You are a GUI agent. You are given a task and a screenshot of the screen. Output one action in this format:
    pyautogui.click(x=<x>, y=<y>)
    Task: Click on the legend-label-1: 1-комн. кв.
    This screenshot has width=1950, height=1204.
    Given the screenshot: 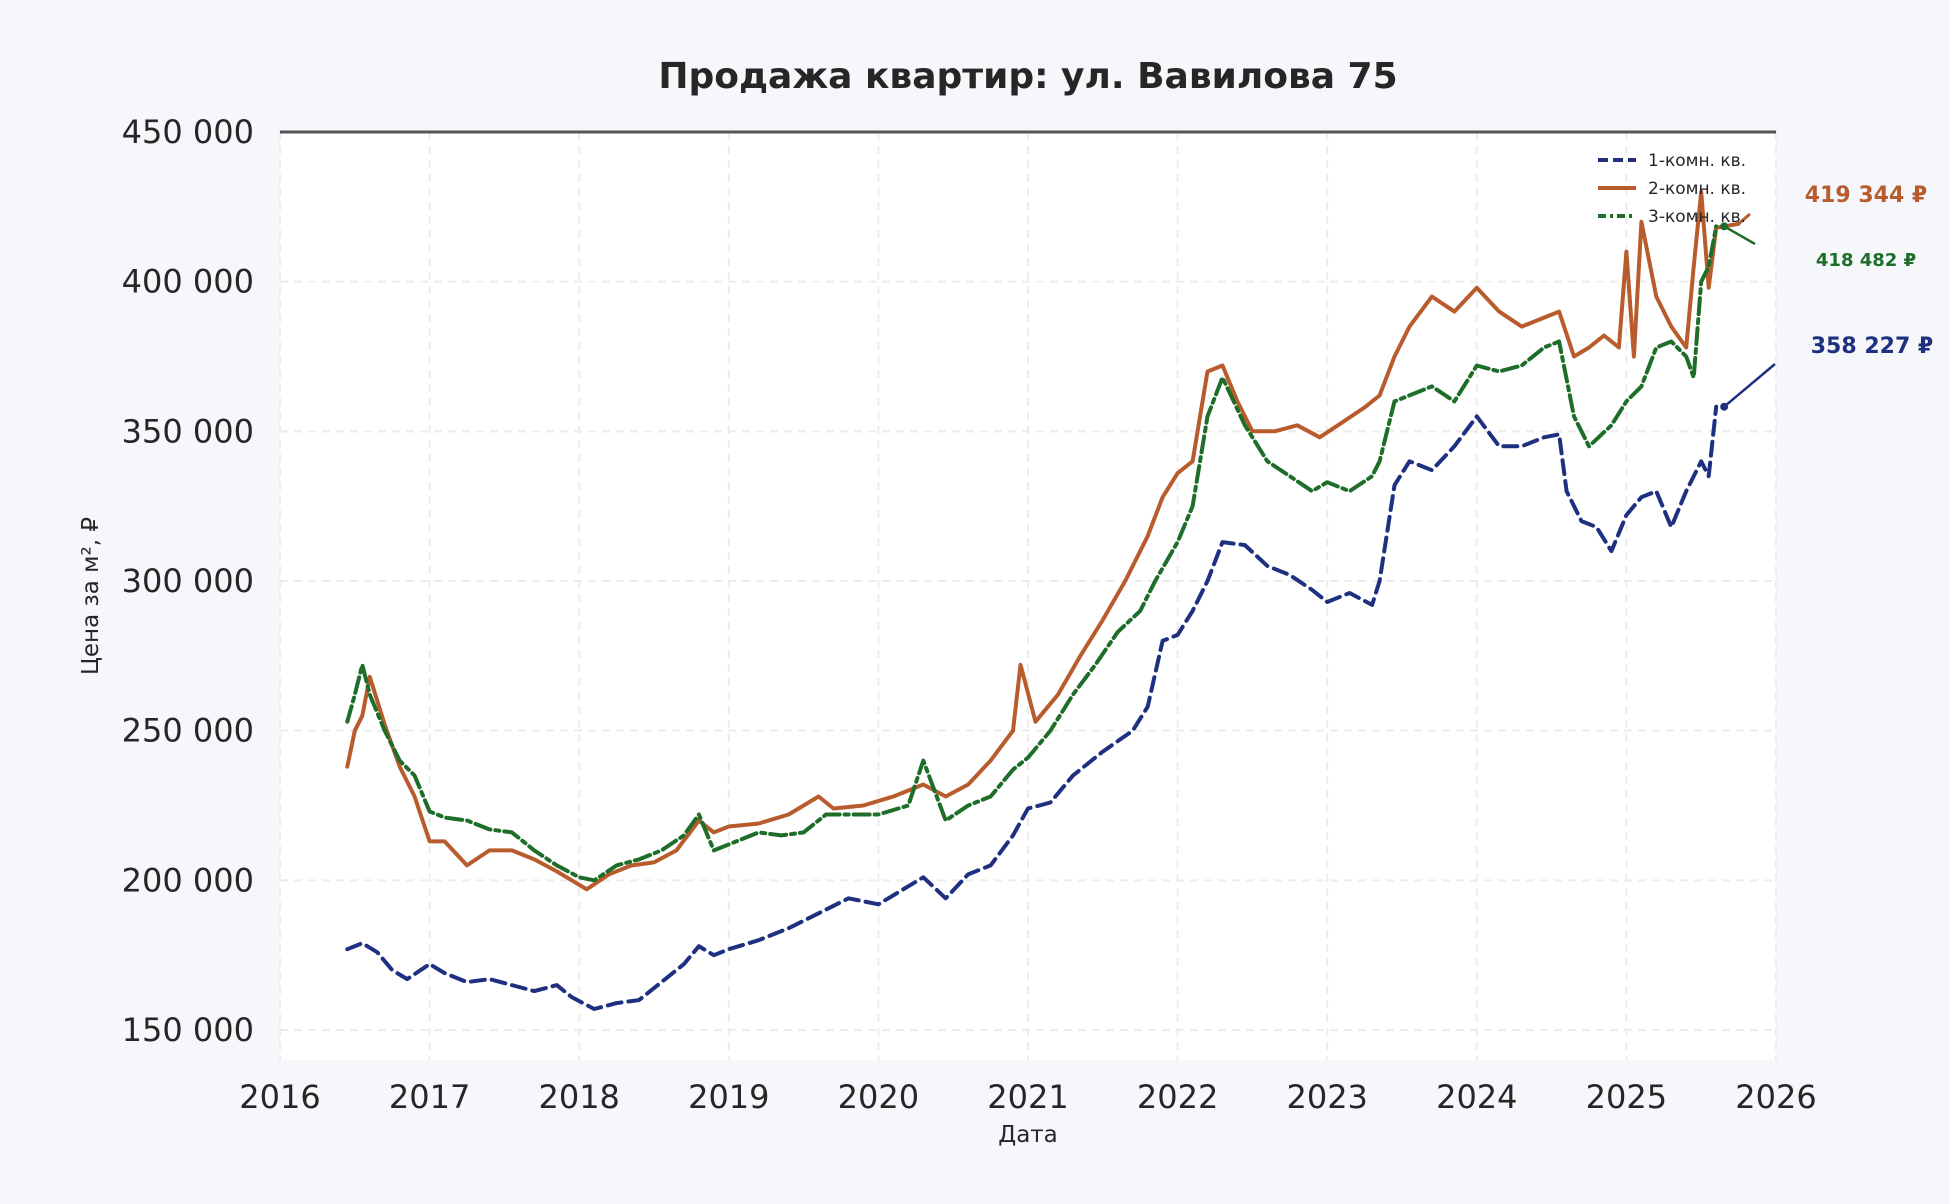 What is the action you would take?
    pyautogui.click(x=1697, y=161)
    